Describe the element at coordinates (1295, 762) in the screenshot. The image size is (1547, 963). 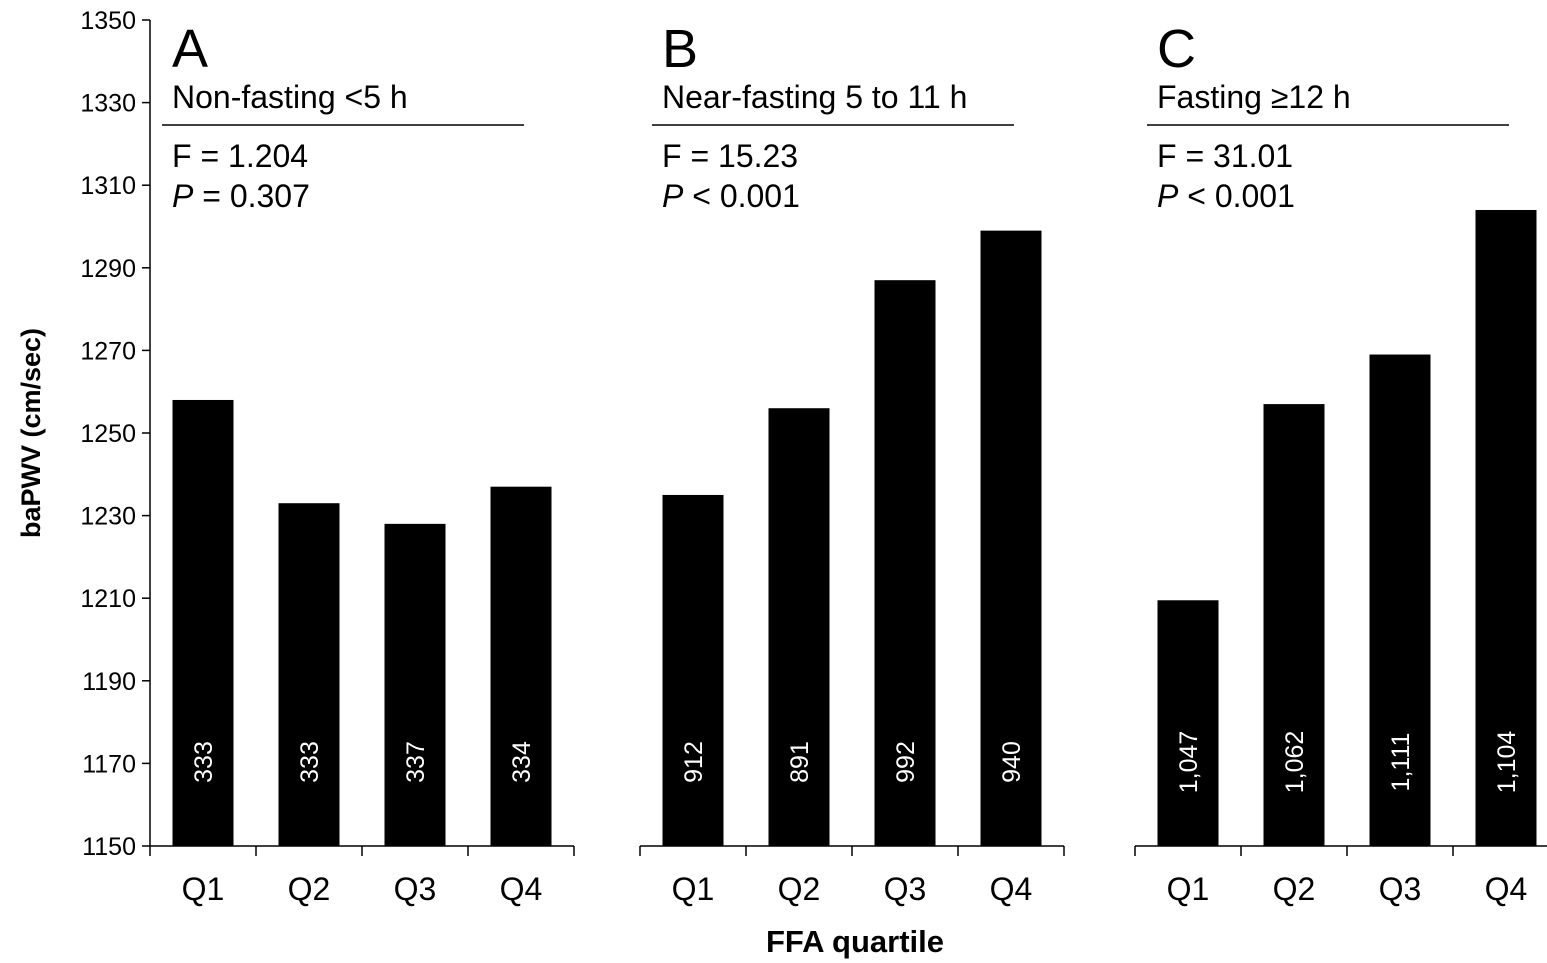
I see `bar-n-label: 1,062` at that location.